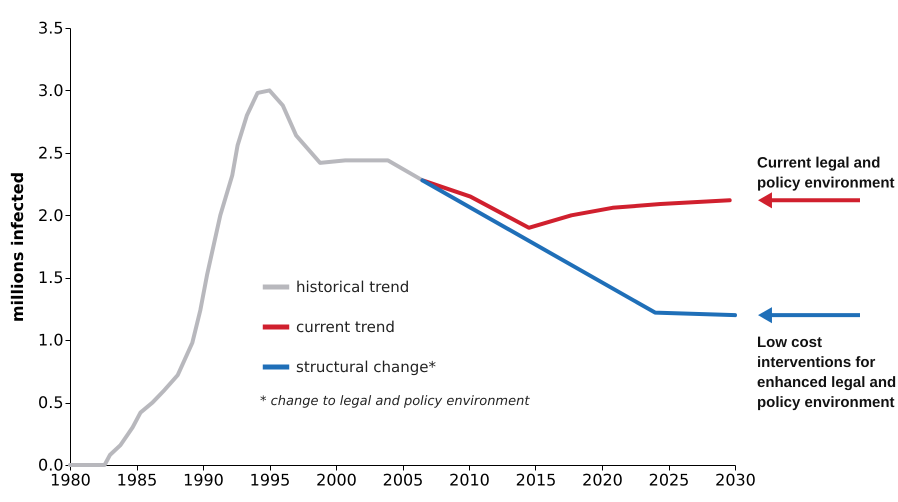 The height and width of the screenshot is (502, 898). What do you see at coordinates (669, 480) in the screenshot?
I see `x-tick-label: 2025` at bounding box center [669, 480].